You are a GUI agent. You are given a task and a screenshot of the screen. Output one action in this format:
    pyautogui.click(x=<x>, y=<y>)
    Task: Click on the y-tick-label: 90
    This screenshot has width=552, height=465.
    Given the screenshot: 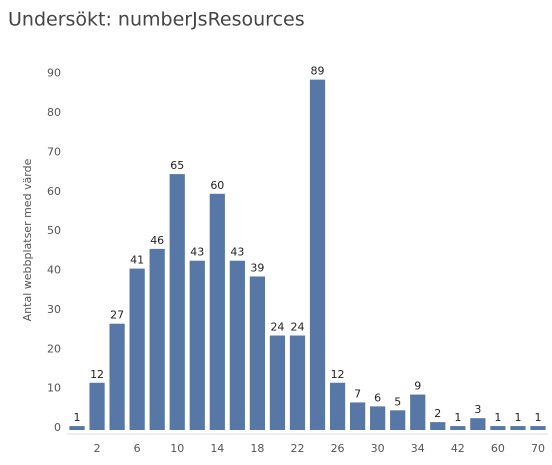 What is the action you would take?
    pyautogui.click(x=54, y=73)
    